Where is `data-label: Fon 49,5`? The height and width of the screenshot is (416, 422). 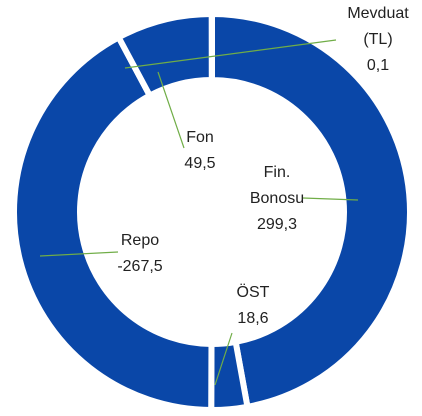 data-label: Fon 49,5 is located at coordinates (200, 151).